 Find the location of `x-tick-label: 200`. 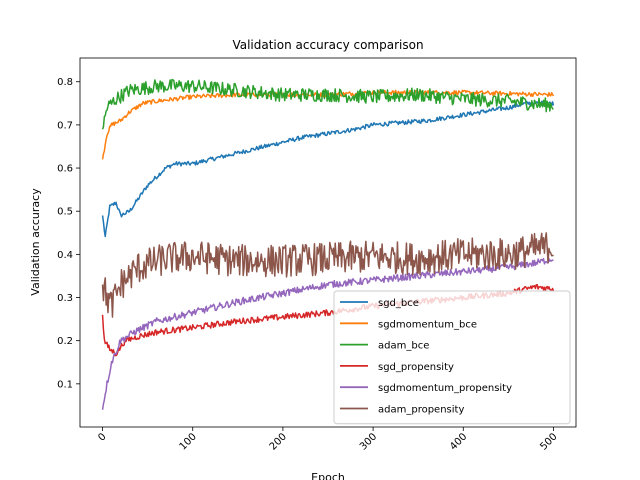

x-tick-label: 200 is located at coordinates (278, 441).